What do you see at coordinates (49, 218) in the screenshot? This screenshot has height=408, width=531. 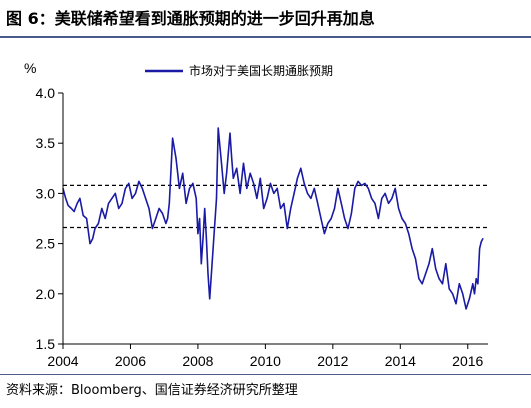 I see `y-ticks: 1.5 2.0 2.5 3.0 3.5 4.0` at bounding box center [49, 218].